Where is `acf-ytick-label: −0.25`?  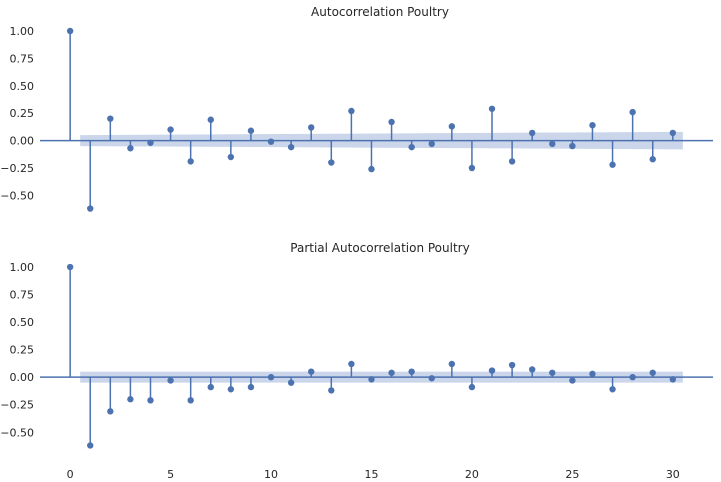
acf-ytick-label: −0.25 is located at coordinates (17, 168).